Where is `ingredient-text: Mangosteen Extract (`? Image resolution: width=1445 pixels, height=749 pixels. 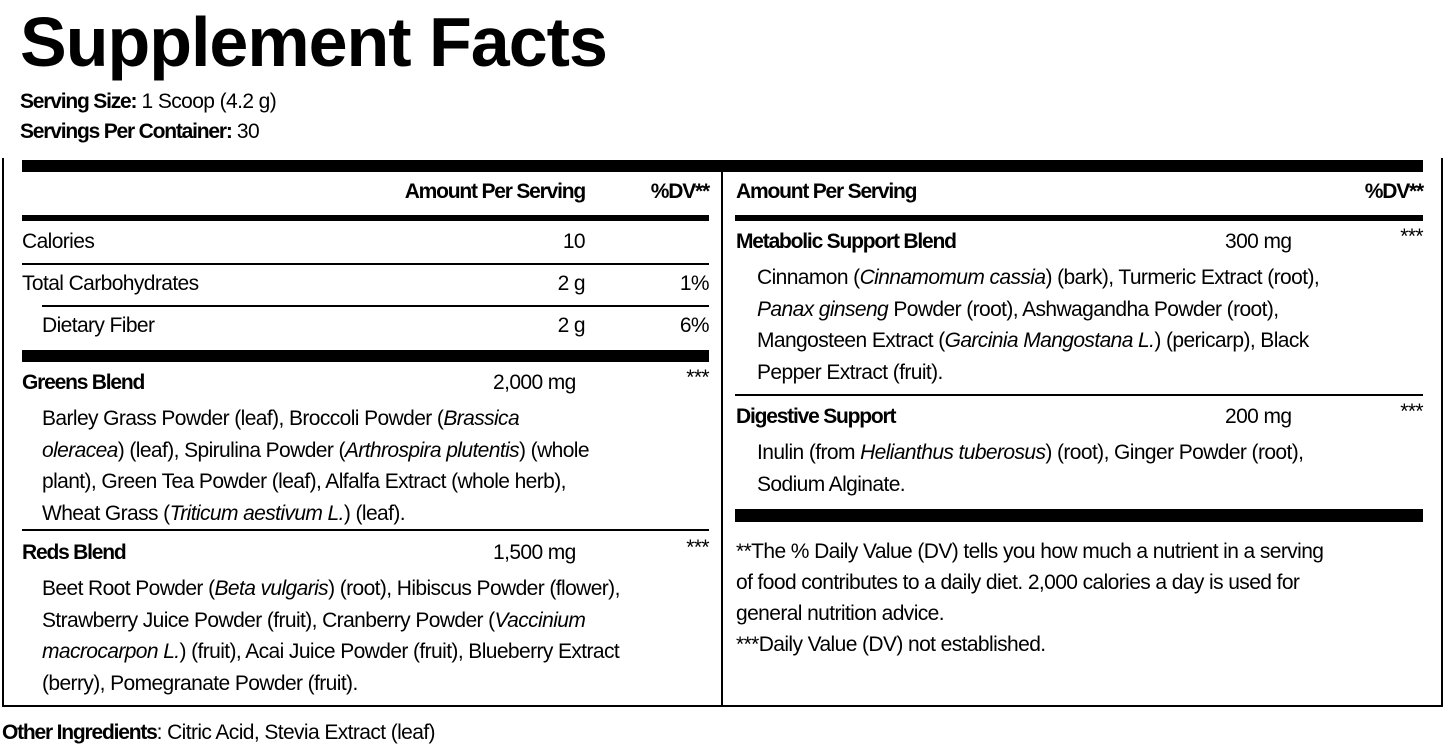 ingredient-text: Mangosteen Extract ( is located at coordinates (851, 340).